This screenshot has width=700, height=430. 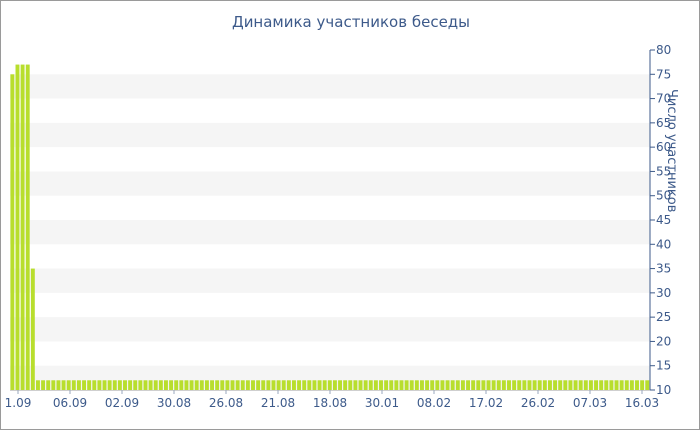 What do you see at coordinates (663, 50) in the screenshot?
I see `y-tick-label: 80` at bounding box center [663, 50].